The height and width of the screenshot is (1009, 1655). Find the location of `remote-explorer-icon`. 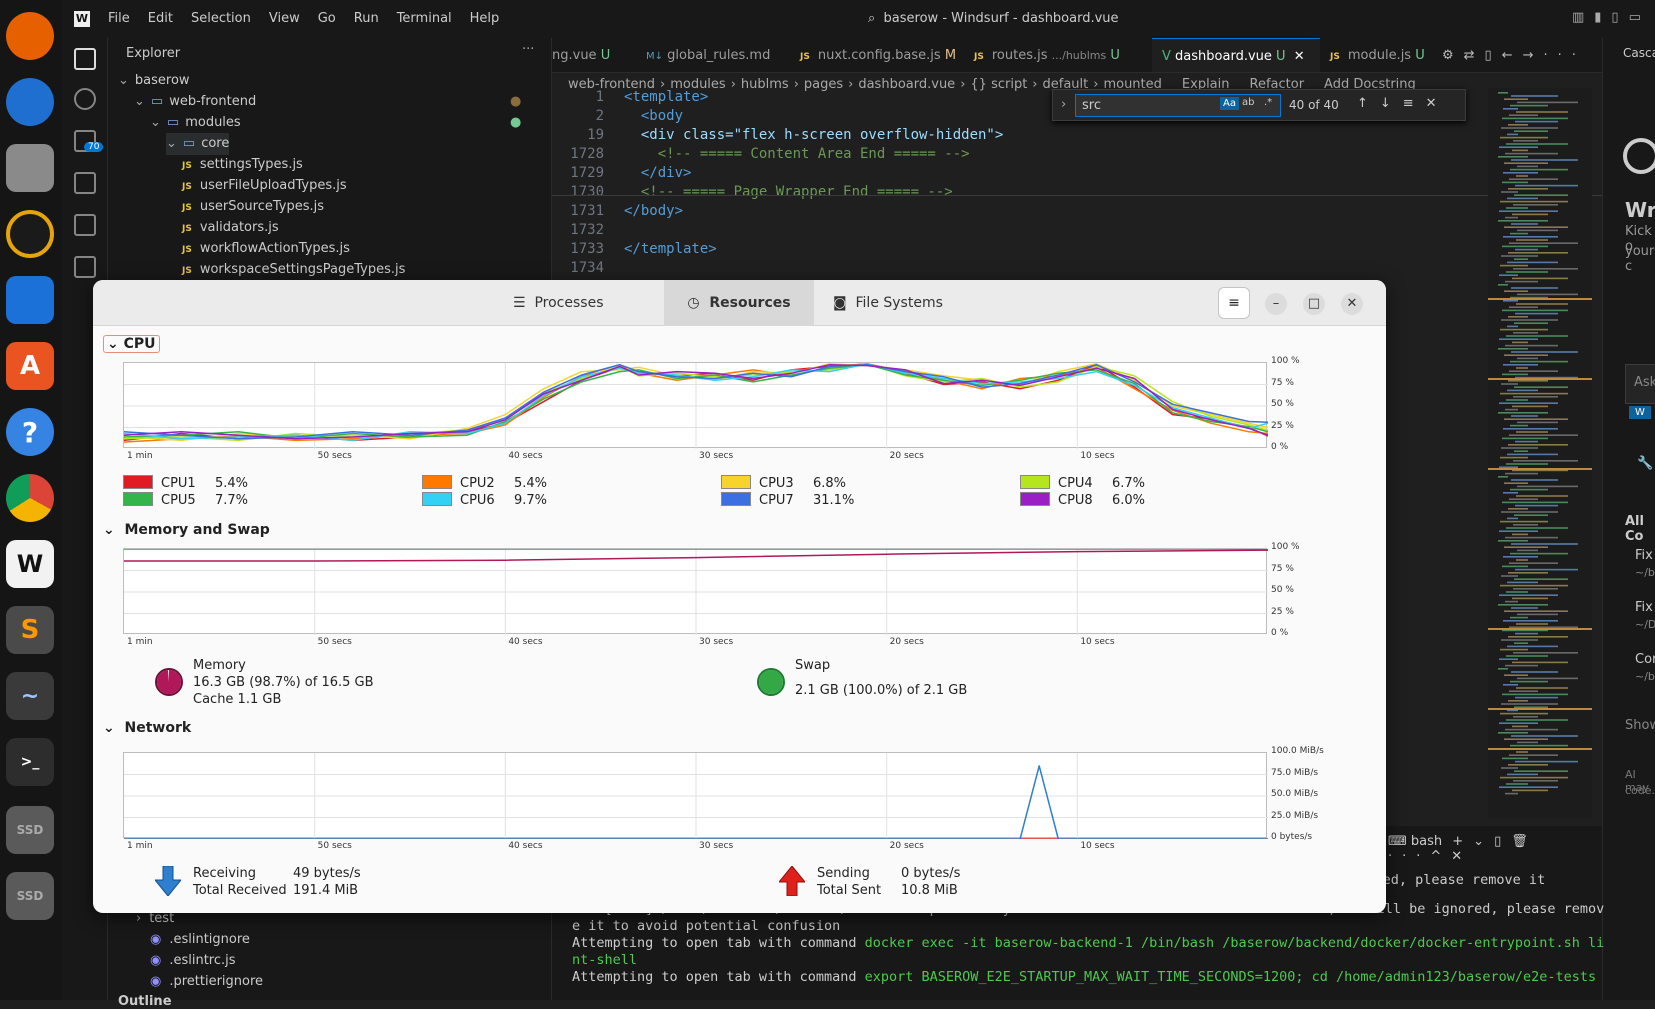

remote-explorer-icon is located at coordinates (85, 225).